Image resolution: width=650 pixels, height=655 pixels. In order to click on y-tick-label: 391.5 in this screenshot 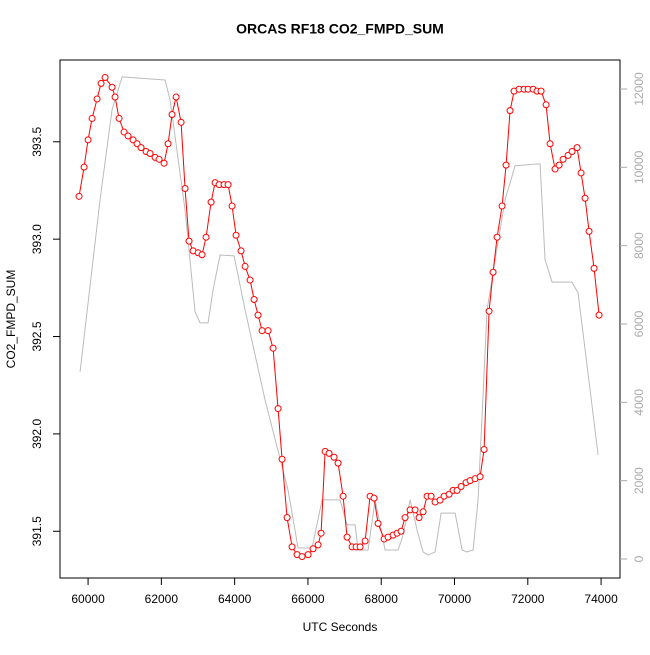, I will do `click(37, 531)`.